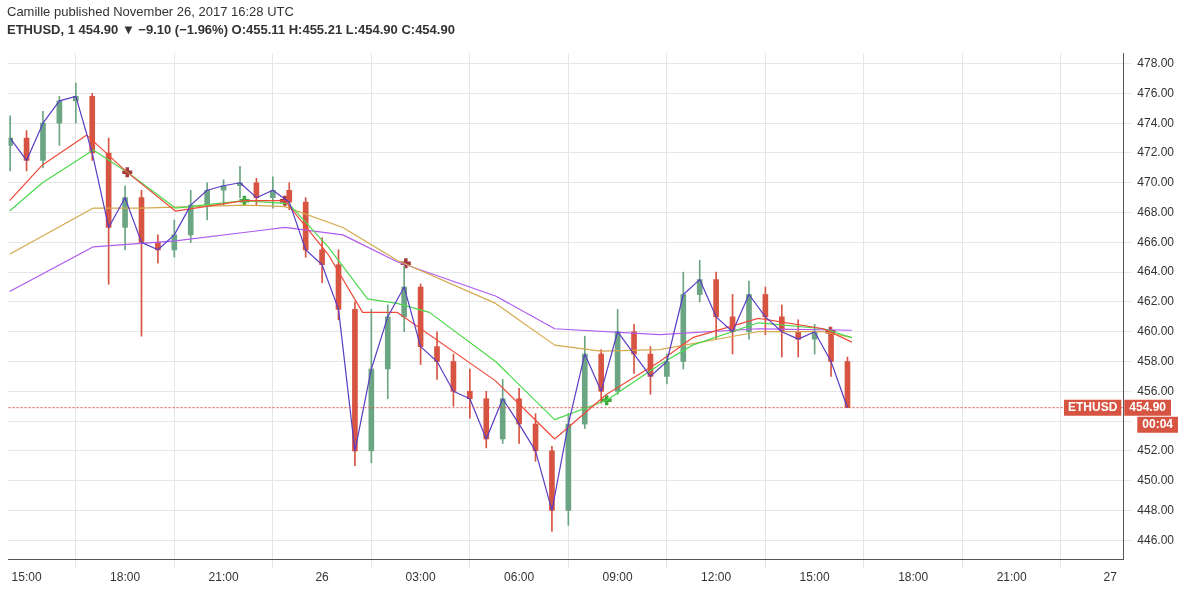 This screenshot has width=1184, height=615. Describe the element at coordinates (1148, 406) in the screenshot. I see `text: 454.90` at that location.